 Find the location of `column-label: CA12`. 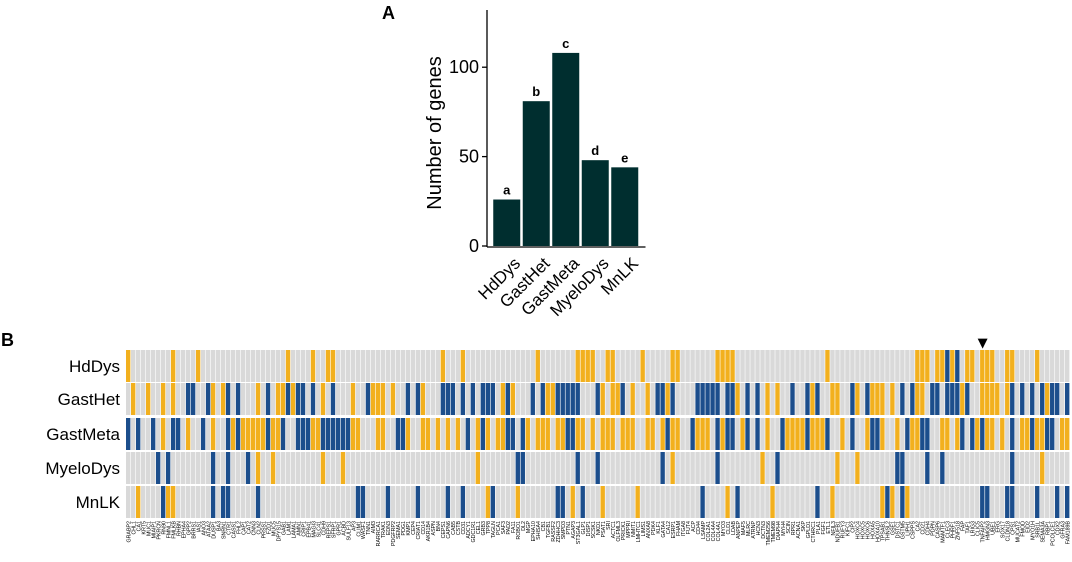

column-label: CA12 is located at coordinates (669, 527).